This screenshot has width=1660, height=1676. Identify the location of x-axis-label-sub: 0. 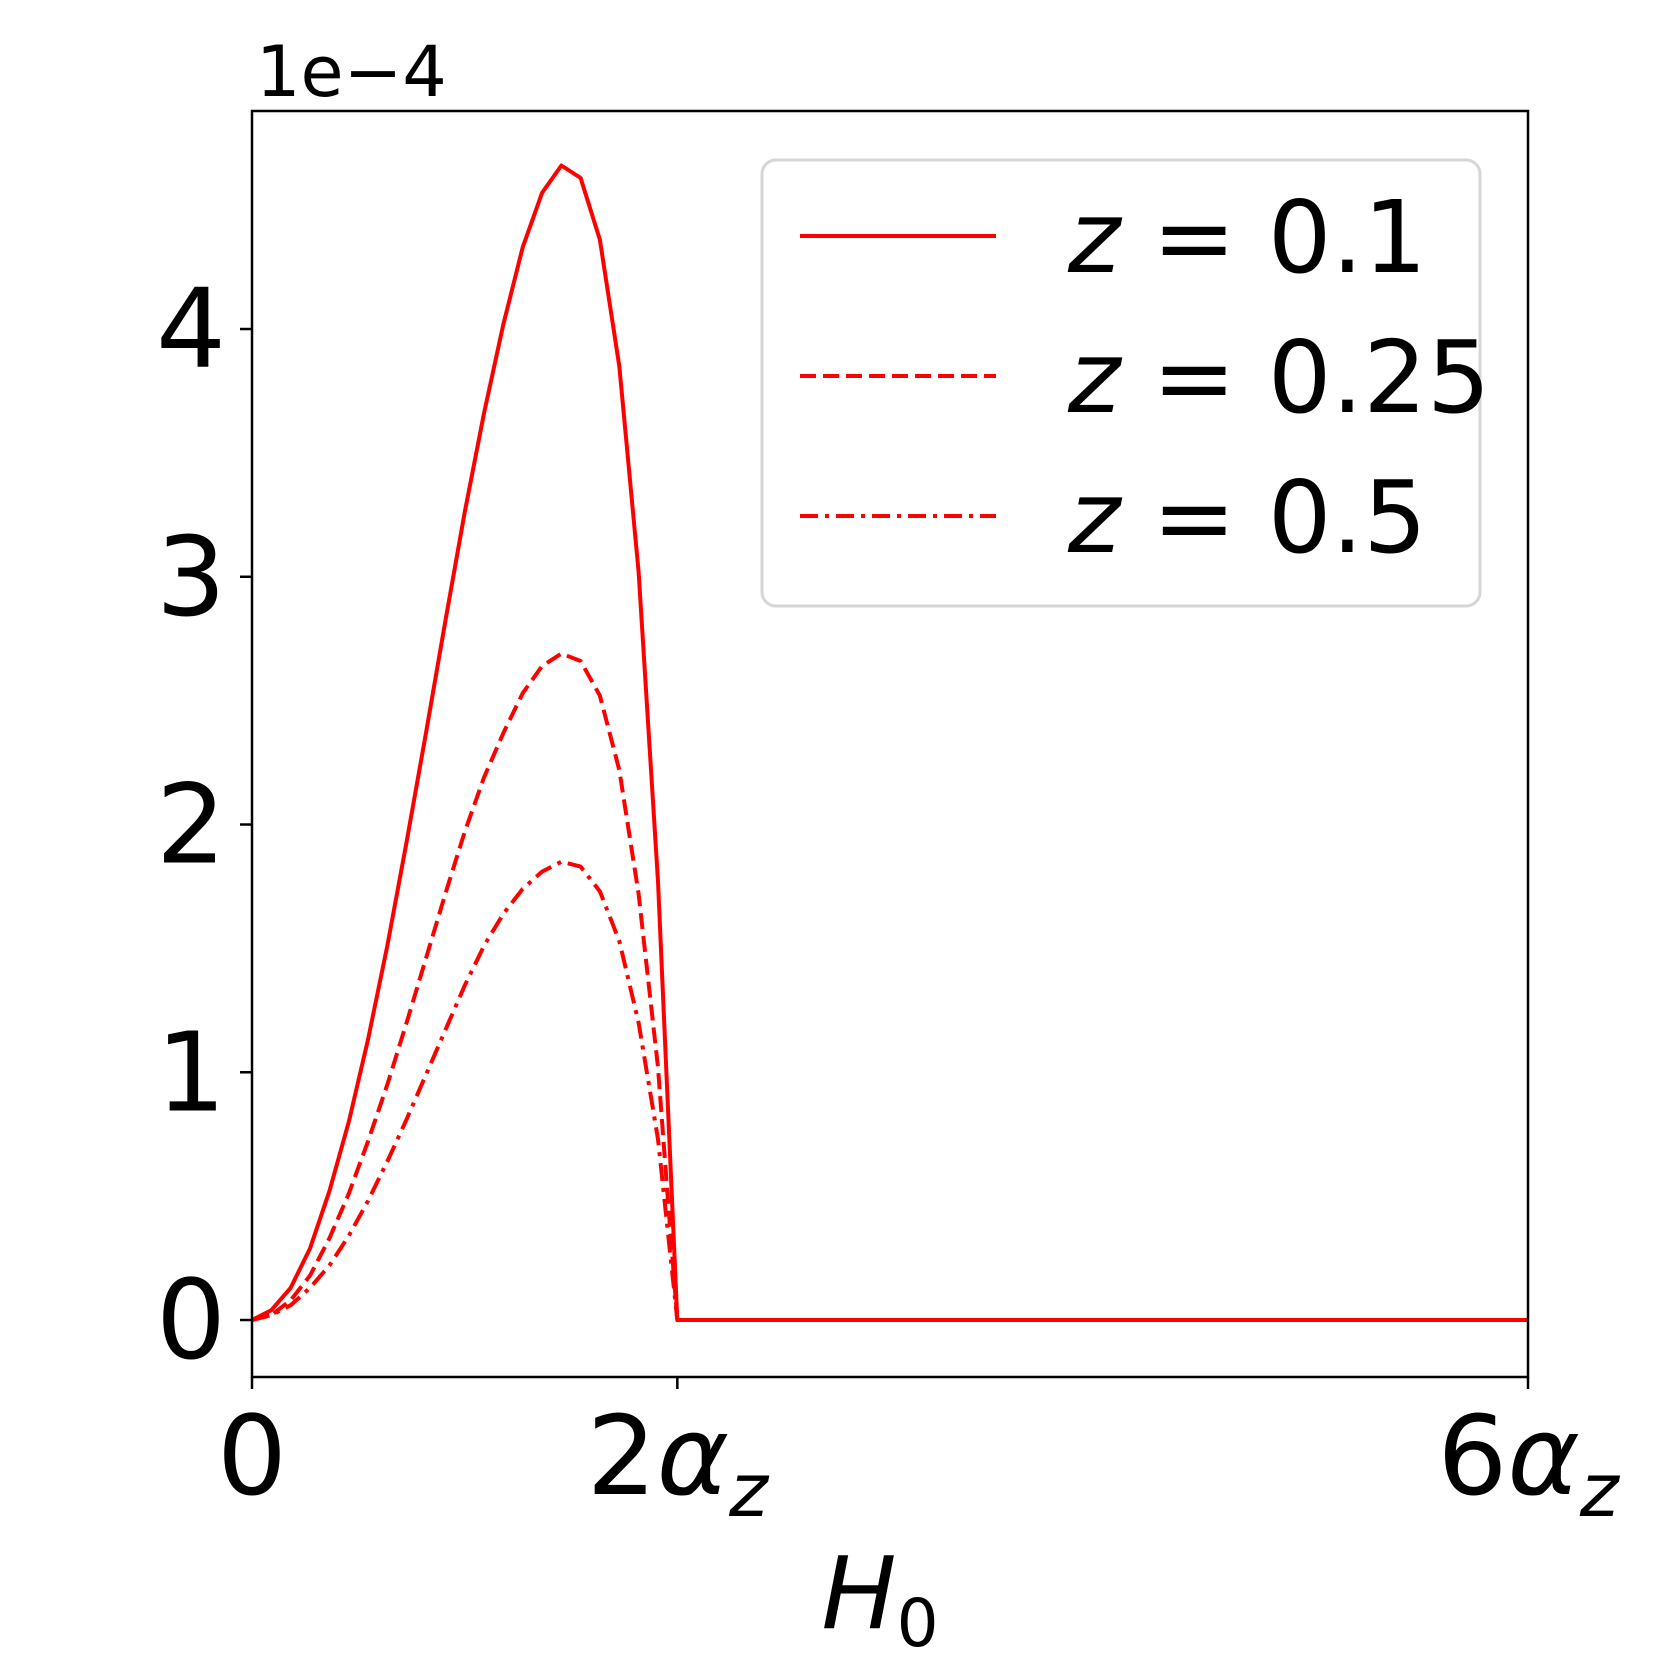
(918, 1623).